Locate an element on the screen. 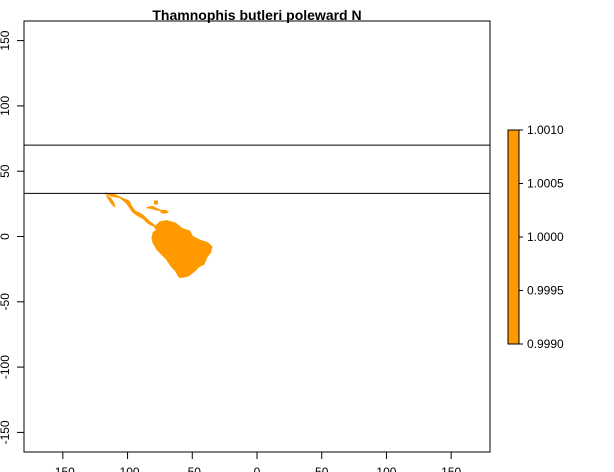  raster-region-cuba is located at coordinates (153, 208).